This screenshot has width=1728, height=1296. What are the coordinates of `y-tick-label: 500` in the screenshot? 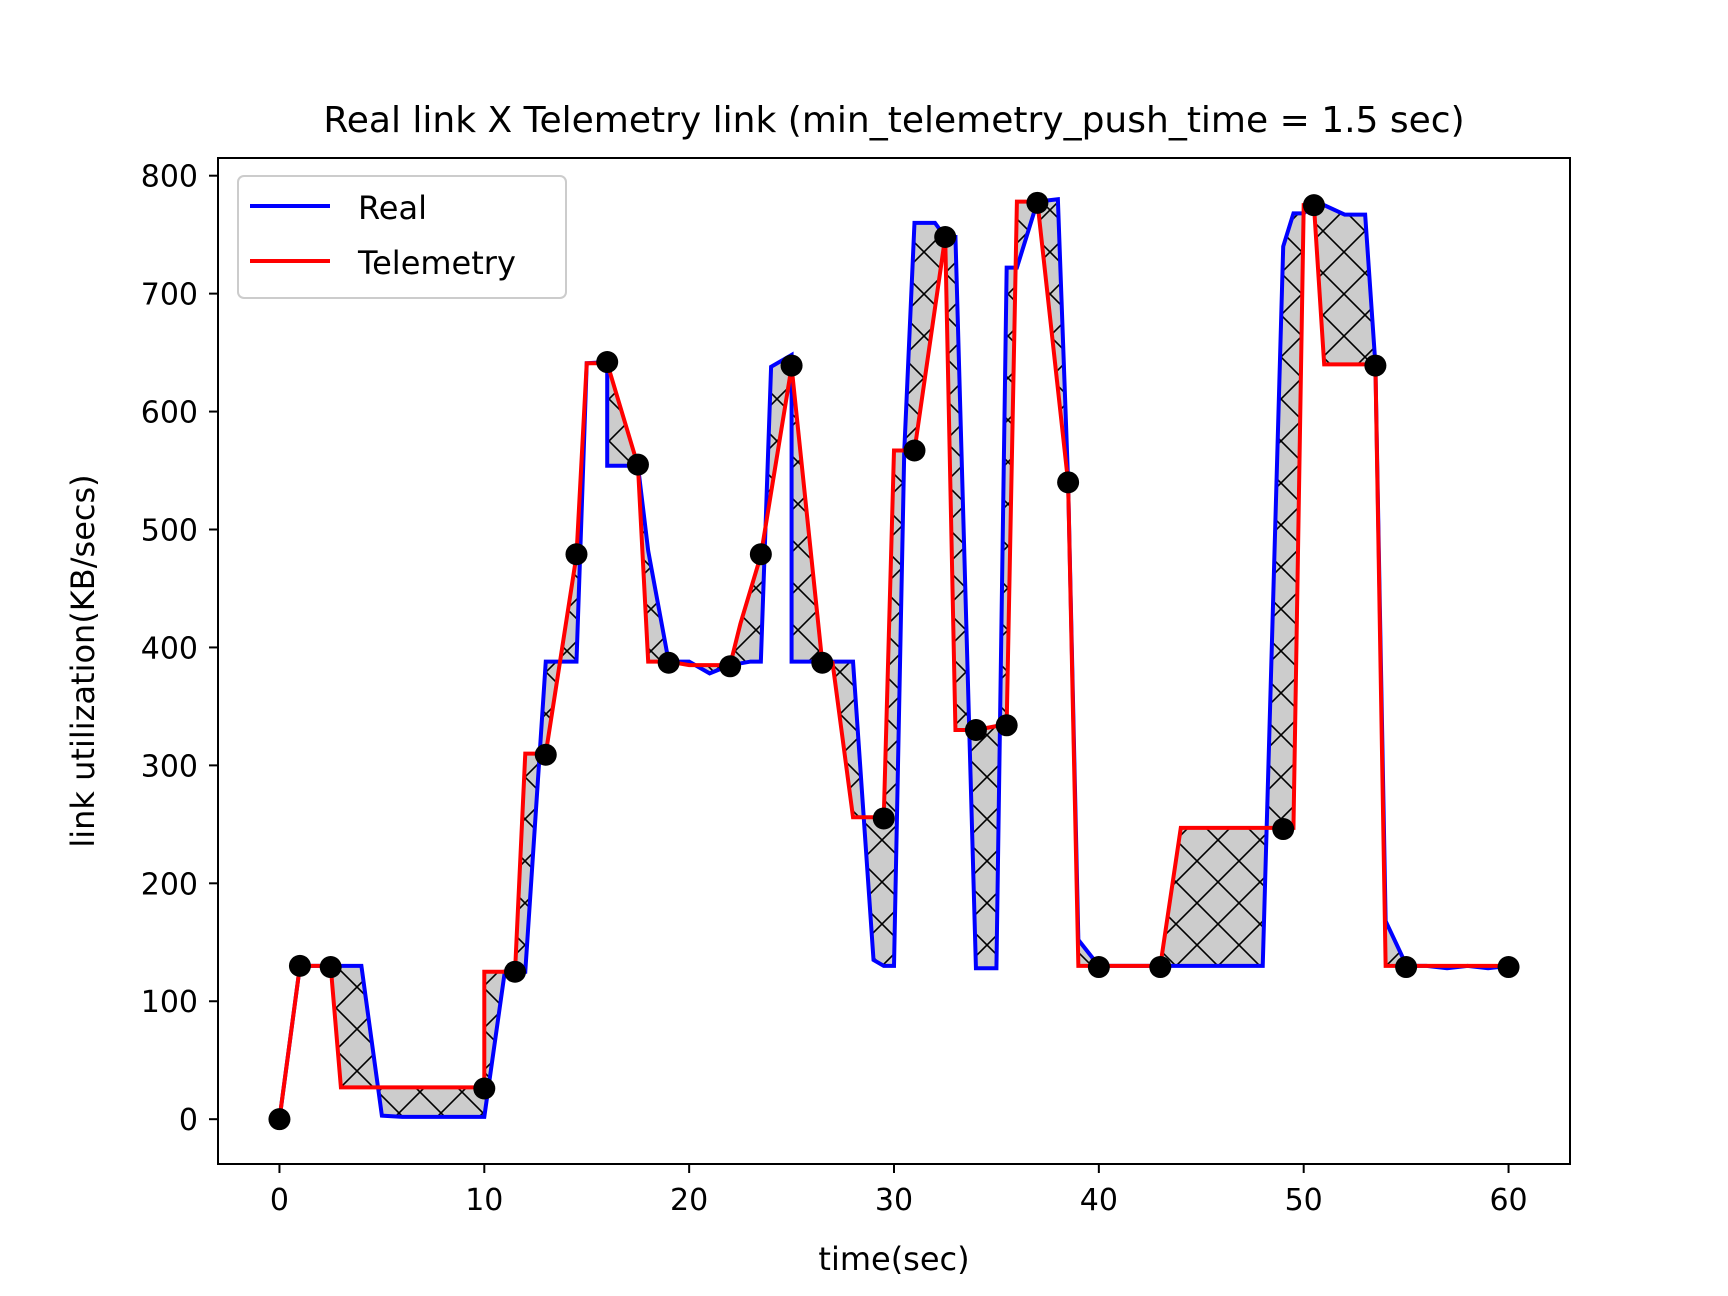 It's located at (169, 531).